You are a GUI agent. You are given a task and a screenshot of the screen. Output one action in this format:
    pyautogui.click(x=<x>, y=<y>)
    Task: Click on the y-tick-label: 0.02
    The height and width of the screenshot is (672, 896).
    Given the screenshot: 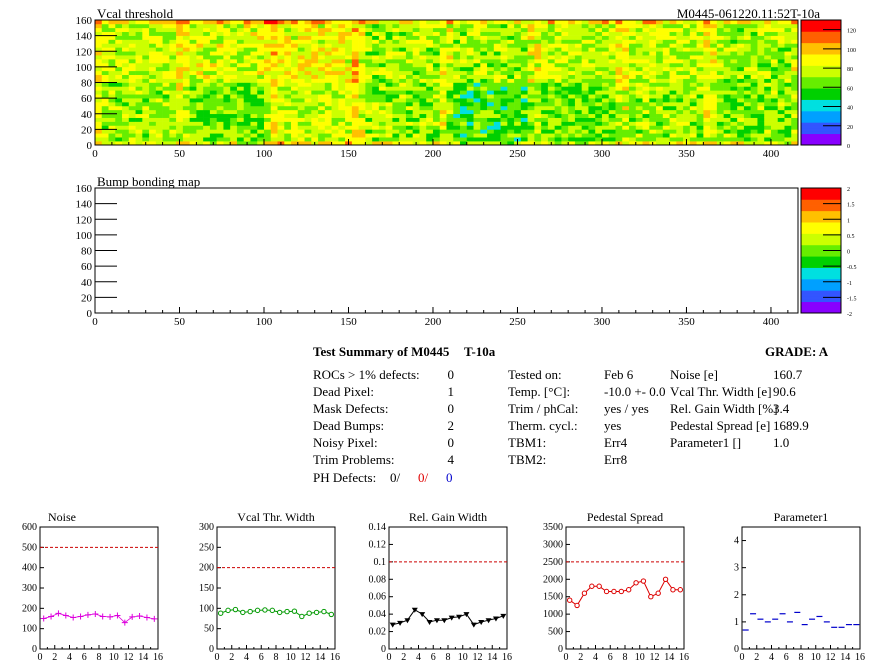 What is the action you would take?
    pyautogui.click(x=378, y=632)
    